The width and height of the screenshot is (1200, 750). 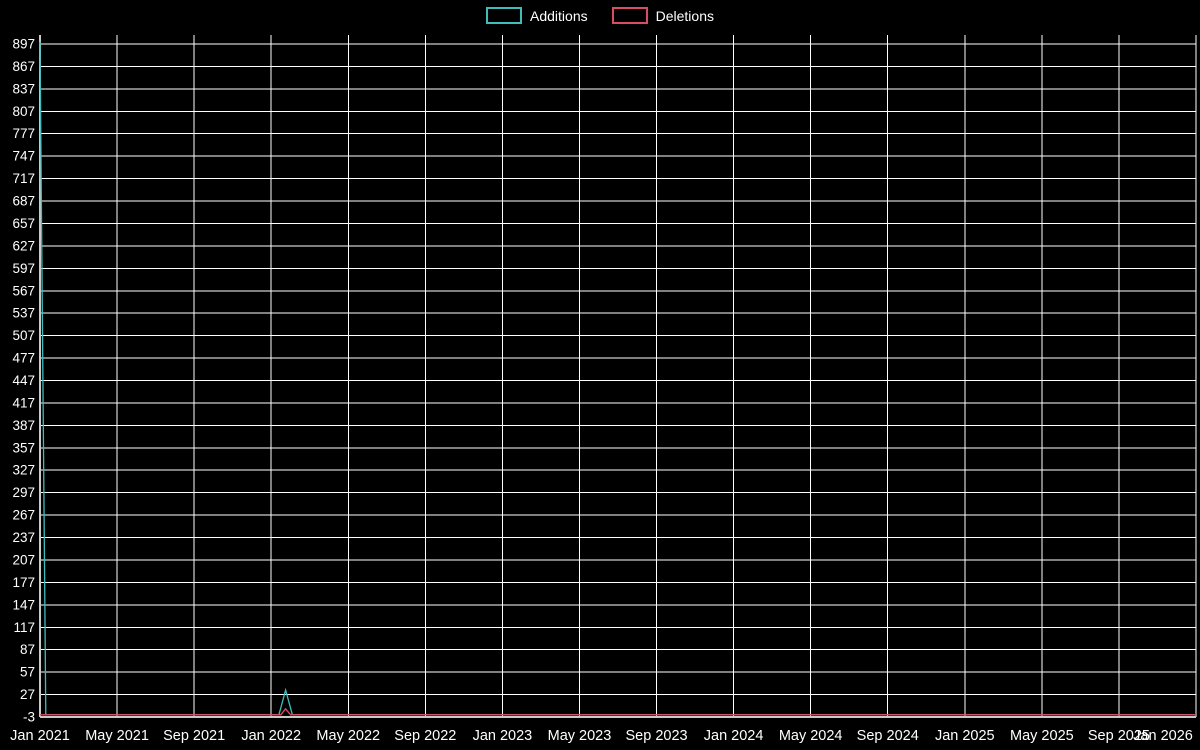 I want to click on svg-text: 777, so click(x=23, y=133).